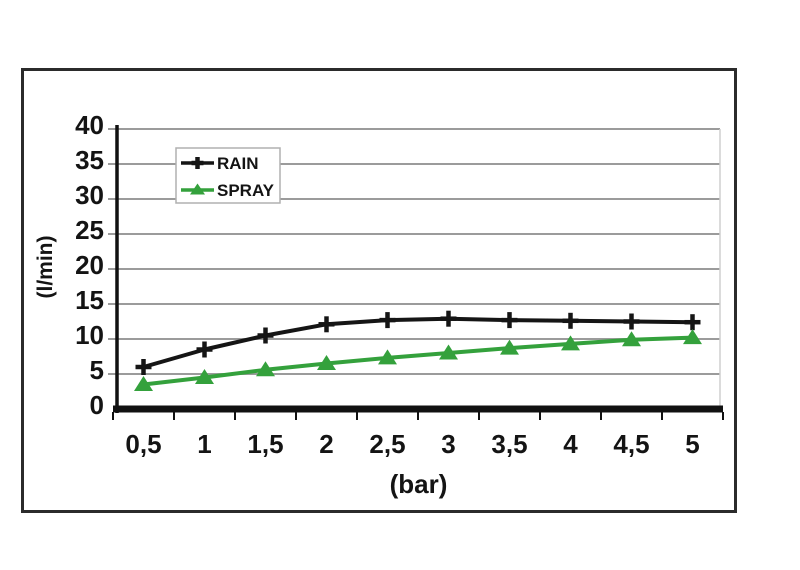 The image size is (800, 570). What do you see at coordinates (89, 160) in the screenshot?
I see `y-tick-label-35: 35` at bounding box center [89, 160].